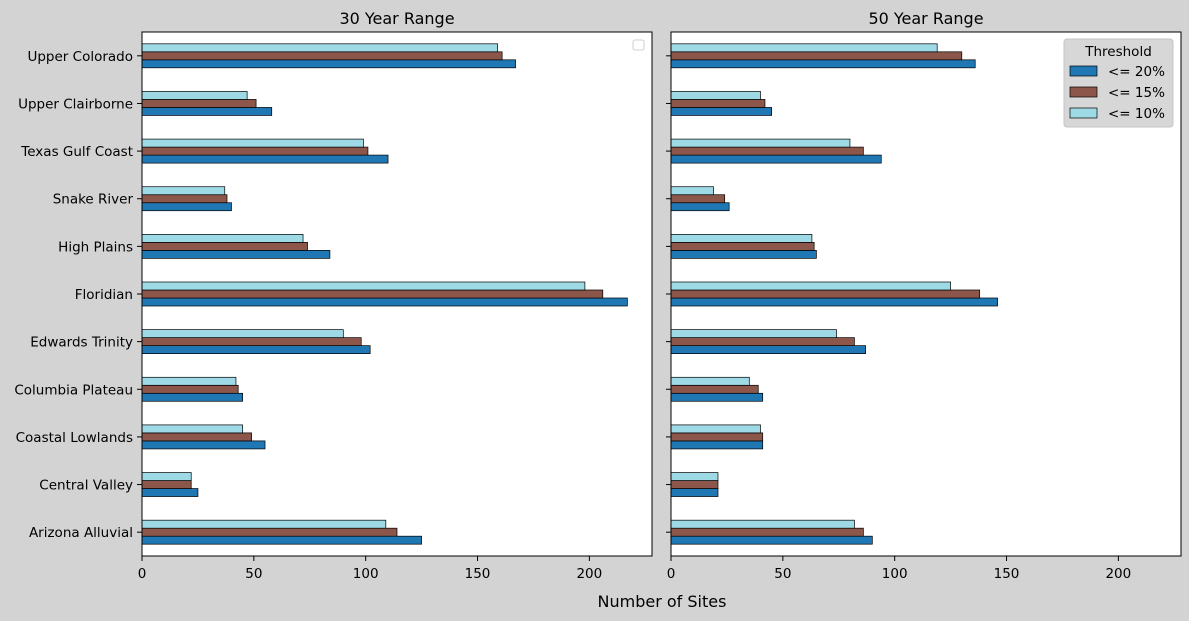  I want to click on y-tick-label: High Plains, so click(95, 247).